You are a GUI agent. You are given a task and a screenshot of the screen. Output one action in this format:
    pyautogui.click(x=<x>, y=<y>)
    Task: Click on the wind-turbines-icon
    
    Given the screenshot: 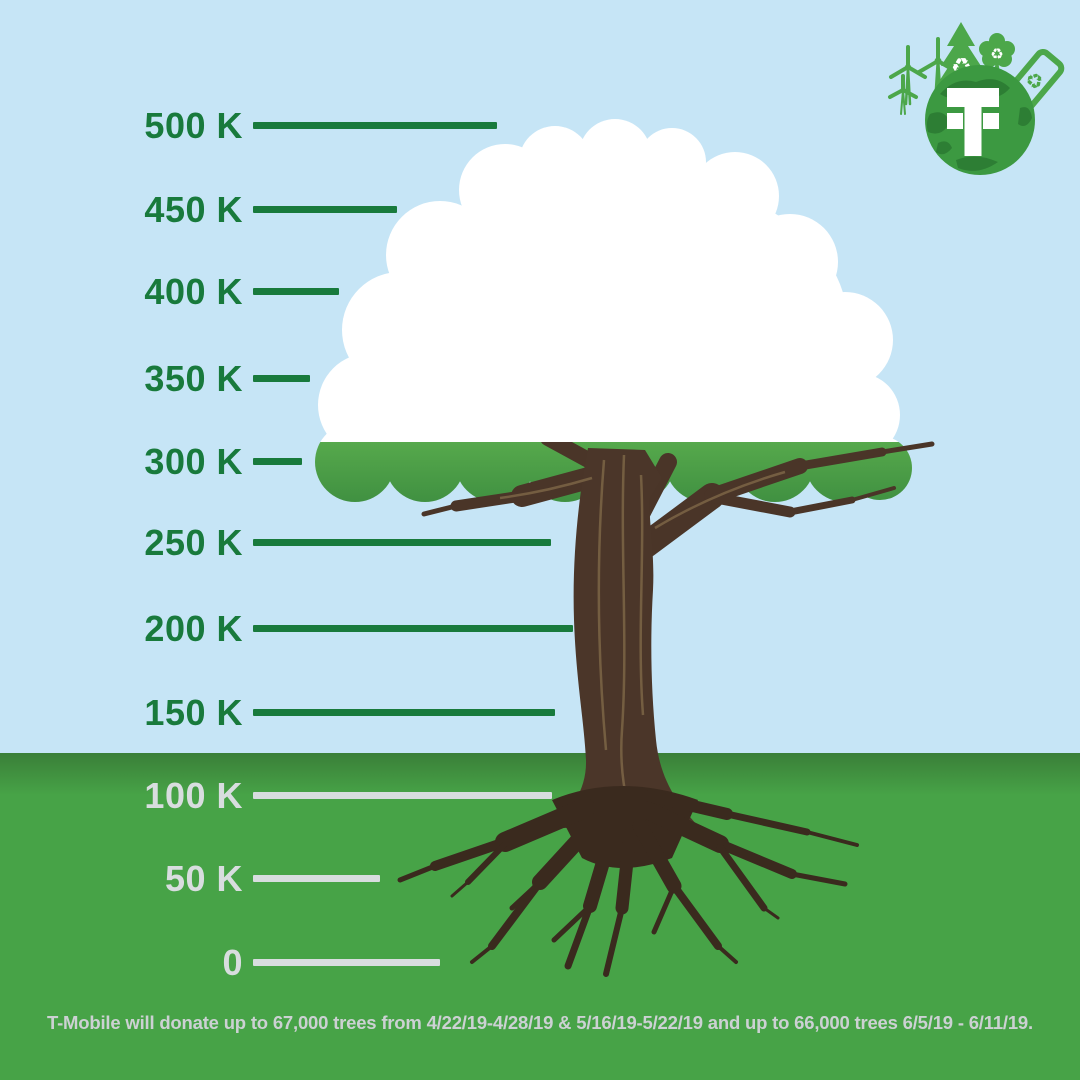 What is the action you would take?
    pyautogui.click(x=923, y=76)
    